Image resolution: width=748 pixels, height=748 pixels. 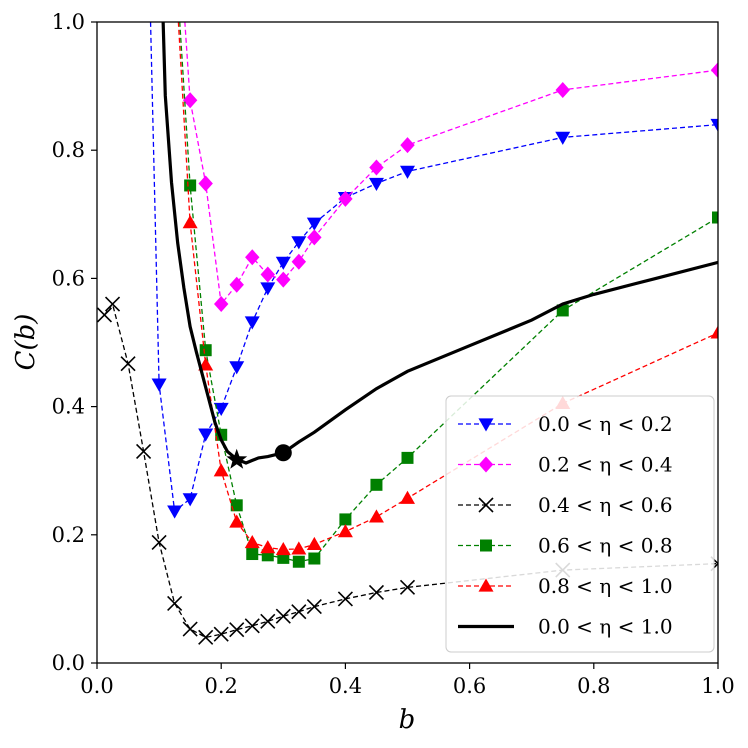 I want to click on legend-entry-4: 0.6 < η < 0.8, so click(x=565, y=546).